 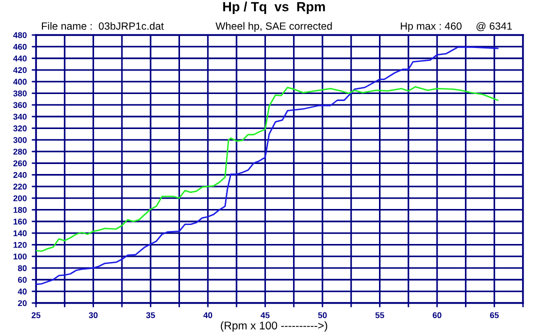 I want to click on y-tick-label: 140, so click(x=20, y=233).